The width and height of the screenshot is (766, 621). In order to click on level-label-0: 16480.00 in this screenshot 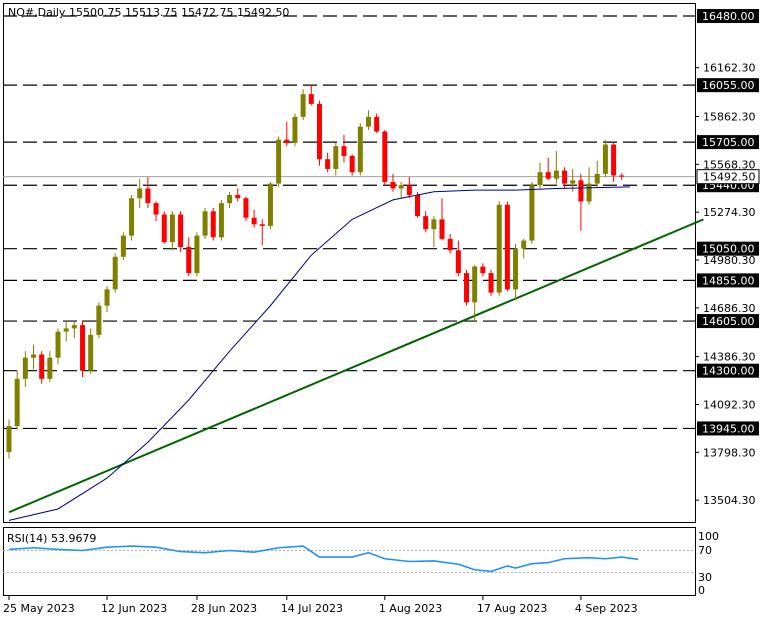, I will do `click(728, 16)`.